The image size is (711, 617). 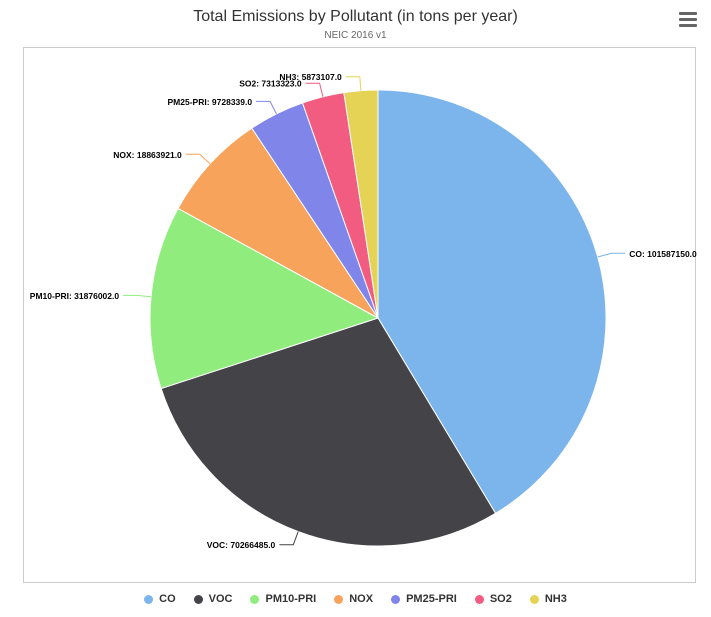 I want to click on legend-label-nh3: NH3, so click(x=556, y=599).